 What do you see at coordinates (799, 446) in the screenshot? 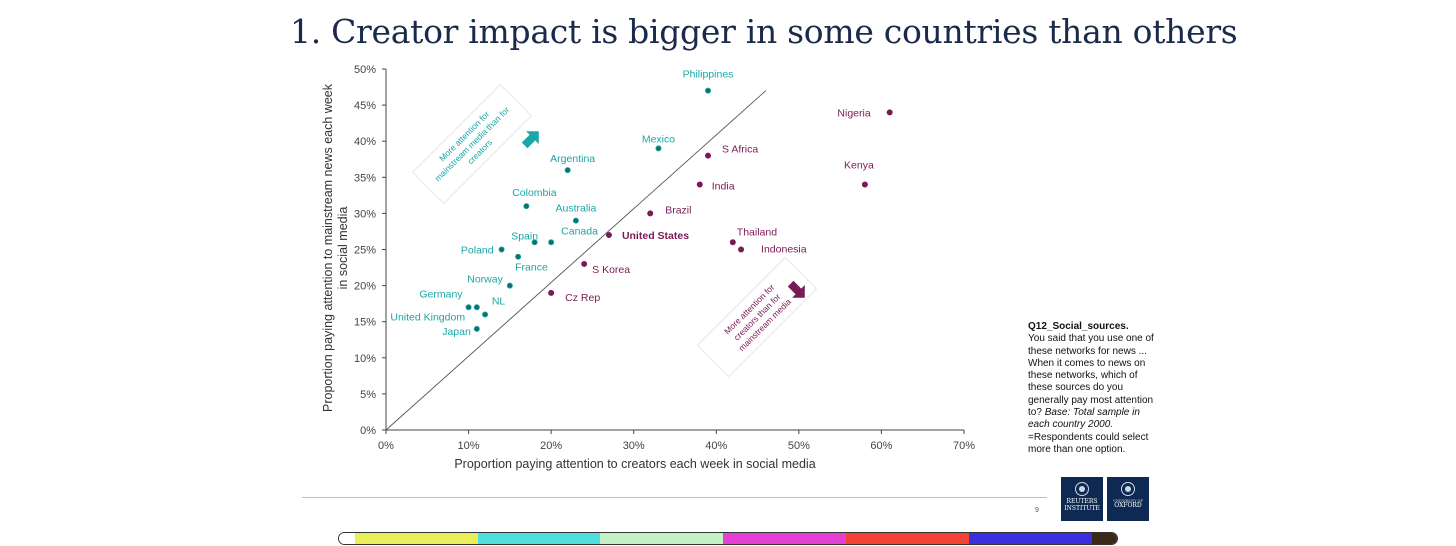
I see `x-tick-label: 50%` at bounding box center [799, 446].